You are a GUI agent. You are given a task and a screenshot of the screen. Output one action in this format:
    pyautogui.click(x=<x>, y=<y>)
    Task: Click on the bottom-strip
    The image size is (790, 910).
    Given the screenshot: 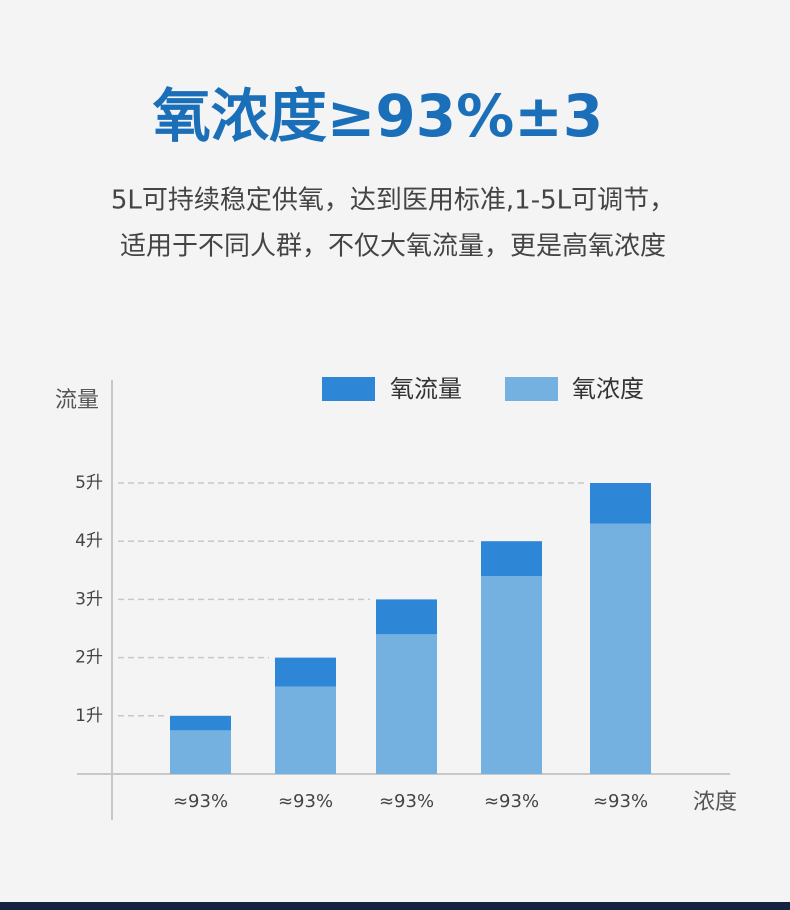 What is the action you would take?
    pyautogui.click(x=395, y=906)
    